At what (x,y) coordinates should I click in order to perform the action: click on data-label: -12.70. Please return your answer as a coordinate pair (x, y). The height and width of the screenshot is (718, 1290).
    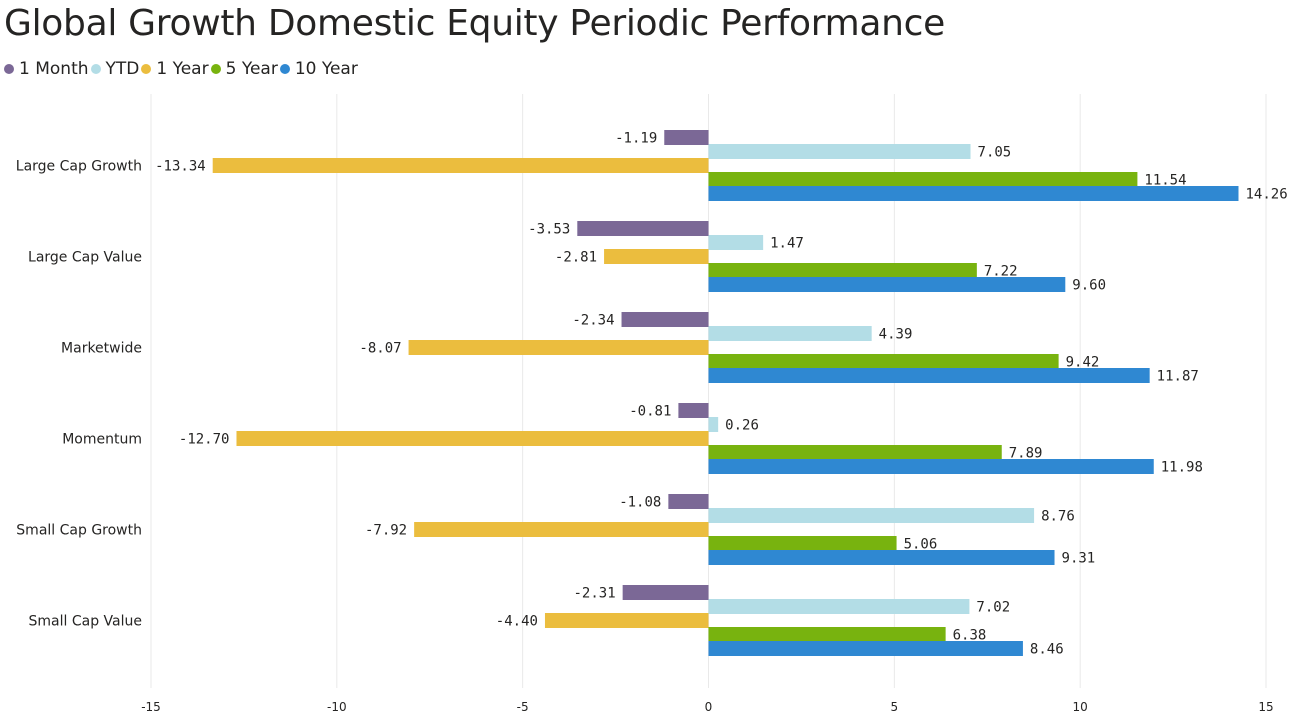
    Looking at the image, I should click on (204, 440).